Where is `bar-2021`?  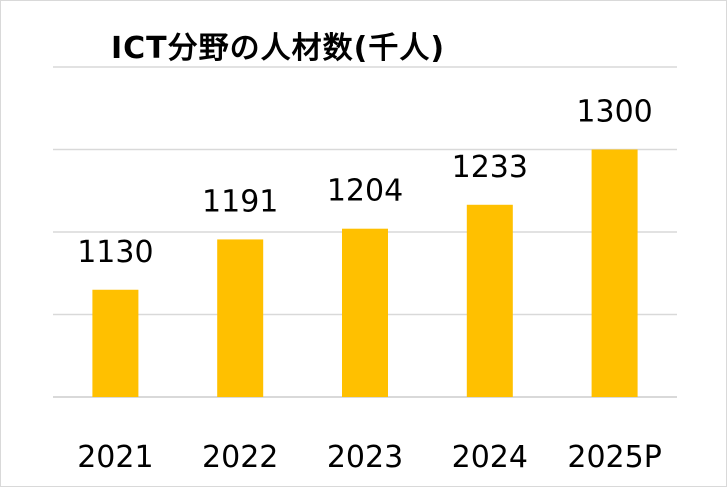
bar-2021 is located at coordinates (115, 343).